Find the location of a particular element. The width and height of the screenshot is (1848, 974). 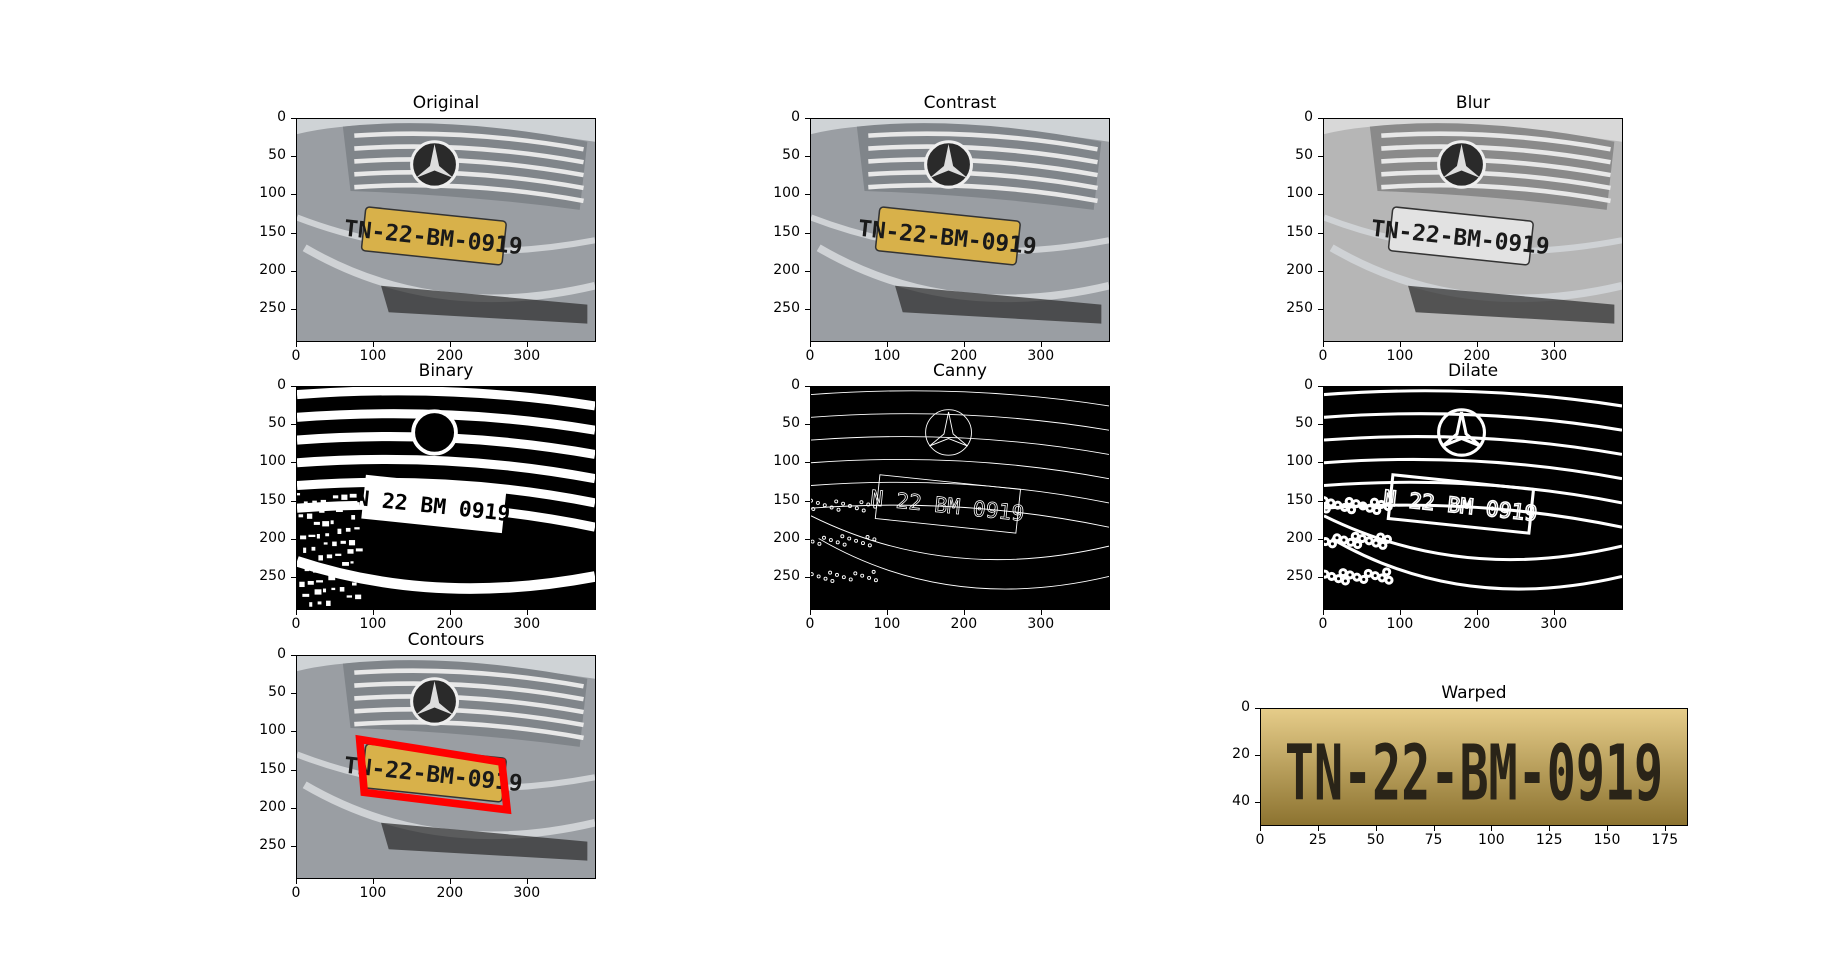

image-contours: TN-22-BM-0919 is located at coordinates (446, 767).